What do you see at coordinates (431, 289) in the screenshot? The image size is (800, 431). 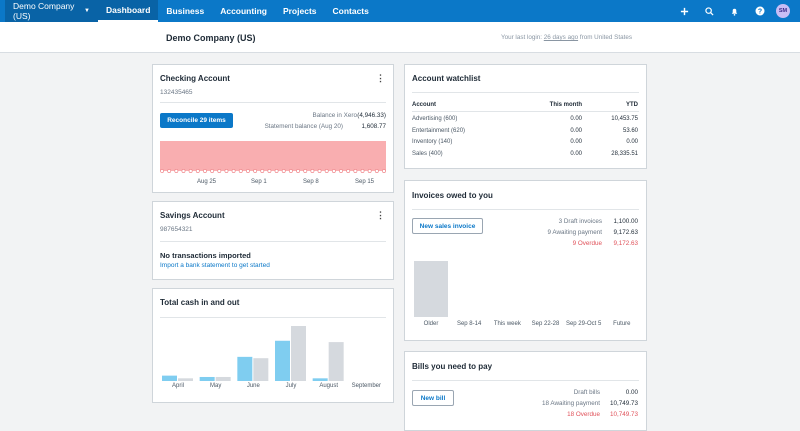 I see `invoice-bar` at bounding box center [431, 289].